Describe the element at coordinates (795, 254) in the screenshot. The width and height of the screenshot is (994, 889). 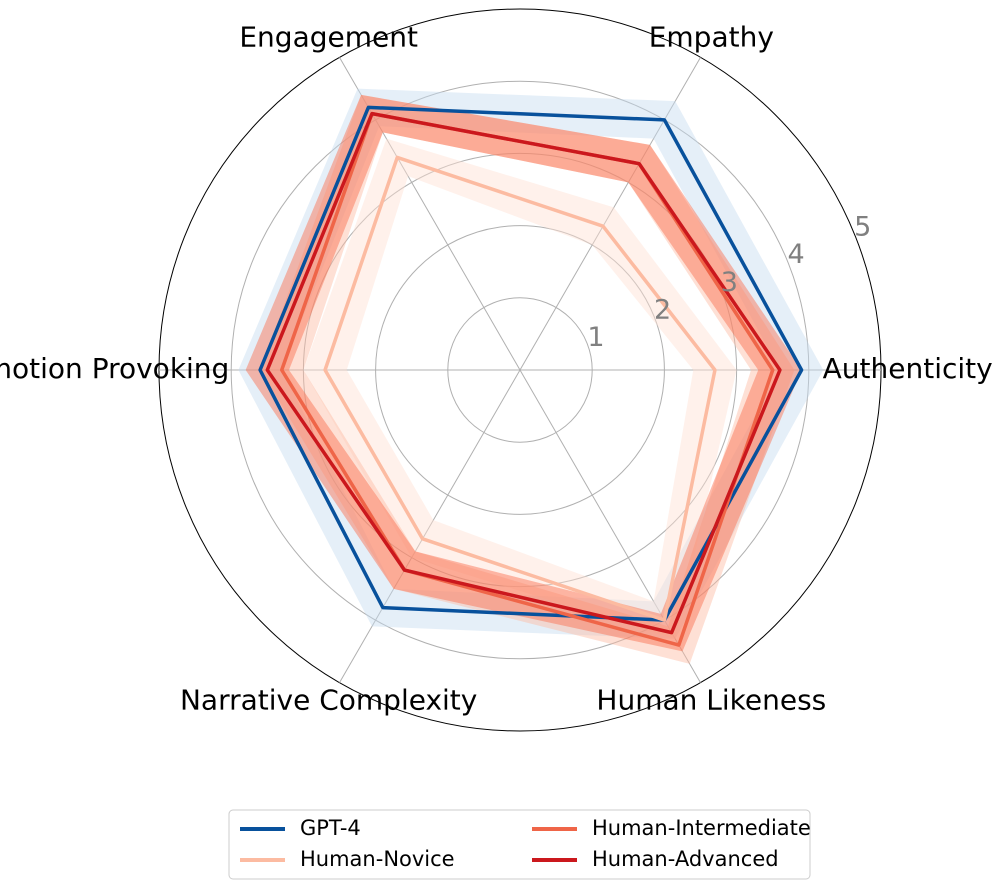
I see `radial-tick-label: 4` at that location.